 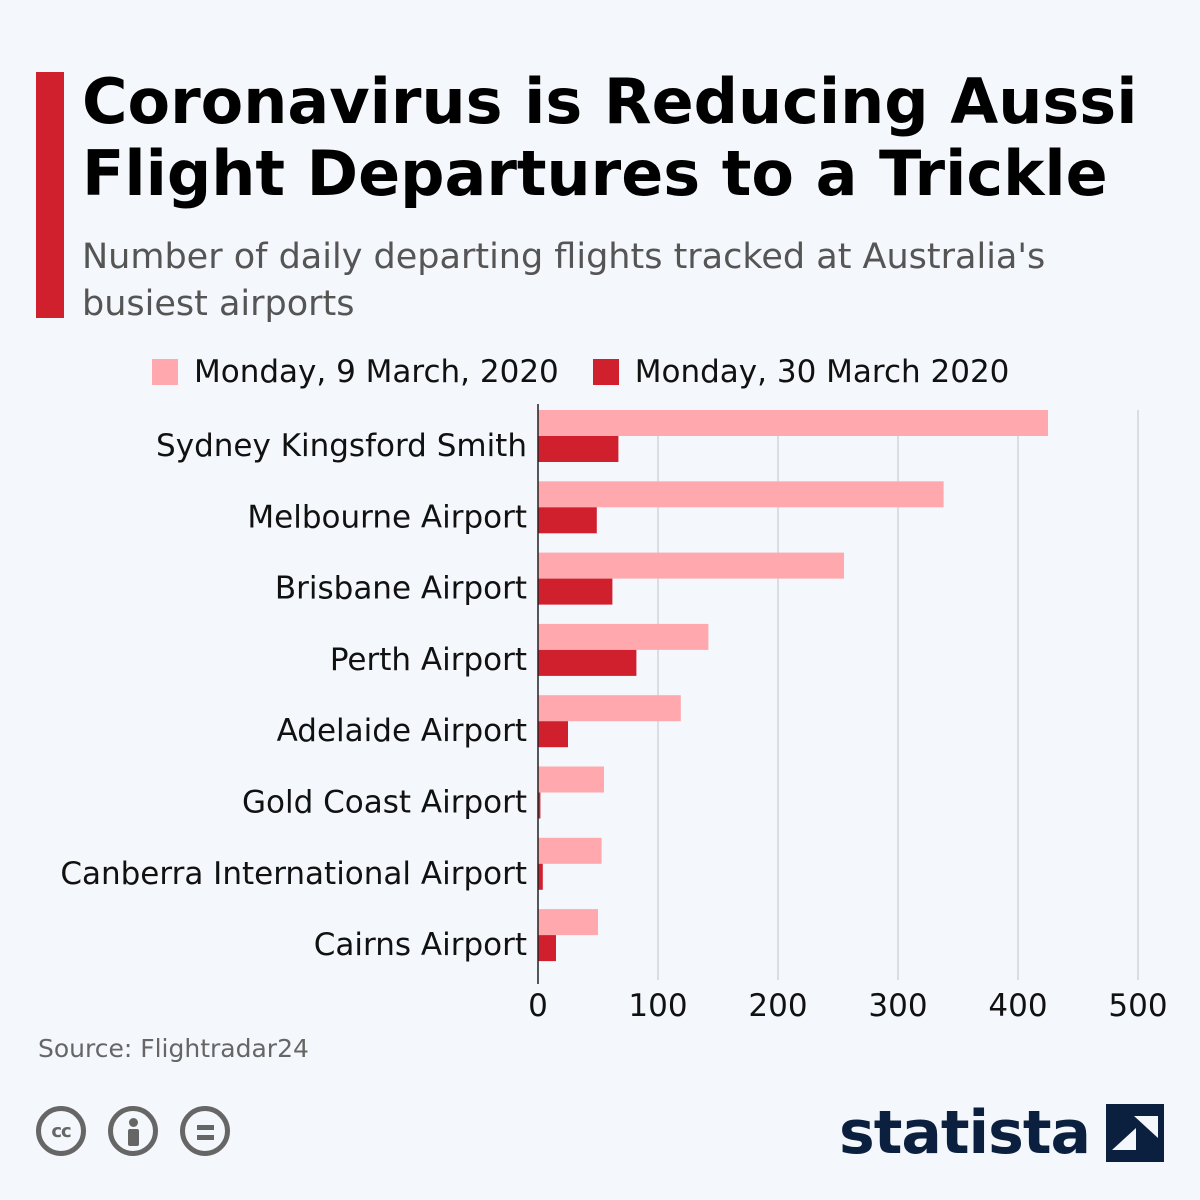 I want to click on statista-logo: statista, so click(x=1001, y=1133).